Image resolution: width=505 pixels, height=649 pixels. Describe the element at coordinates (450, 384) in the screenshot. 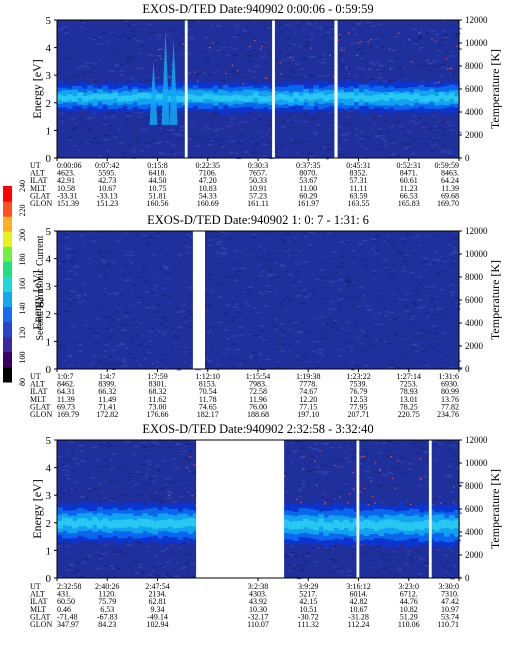

I see `table-cell: 6930.` at that location.